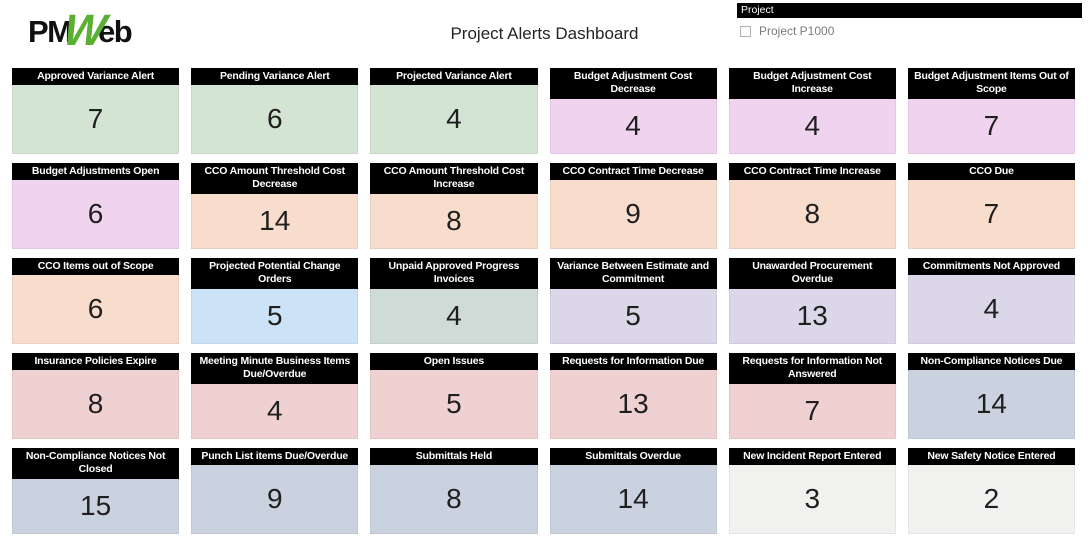 The width and height of the screenshot is (1089, 556). I want to click on alert-card: Submittals Overdue 14, so click(633, 491).